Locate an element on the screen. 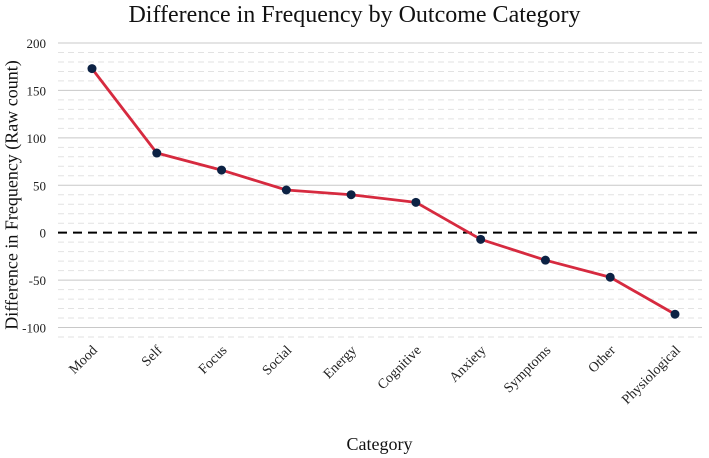  y-tick-label: 200 is located at coordinates (37, 43).